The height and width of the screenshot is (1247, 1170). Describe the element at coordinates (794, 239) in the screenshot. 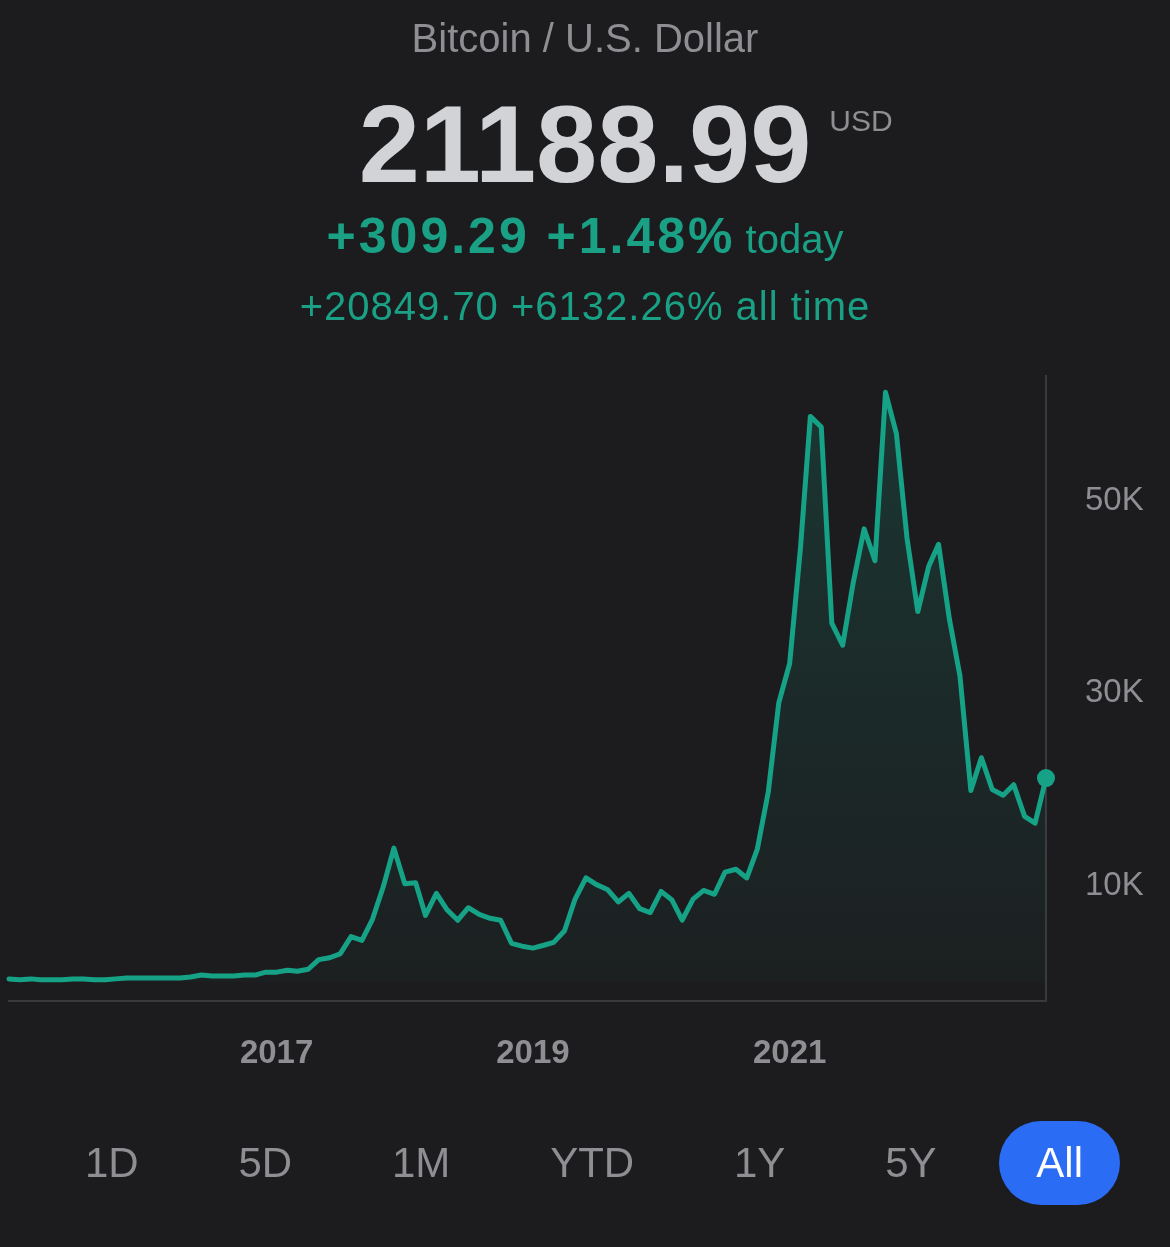

I see `text: today` at that location.